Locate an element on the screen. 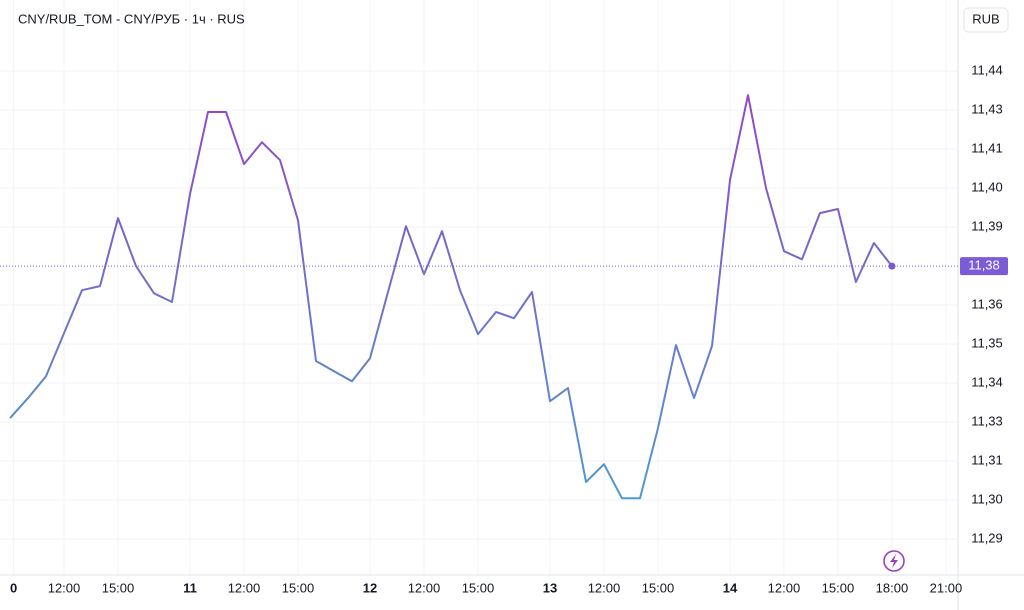  x-tick-label: 11 is located at coordinates (190, 587).